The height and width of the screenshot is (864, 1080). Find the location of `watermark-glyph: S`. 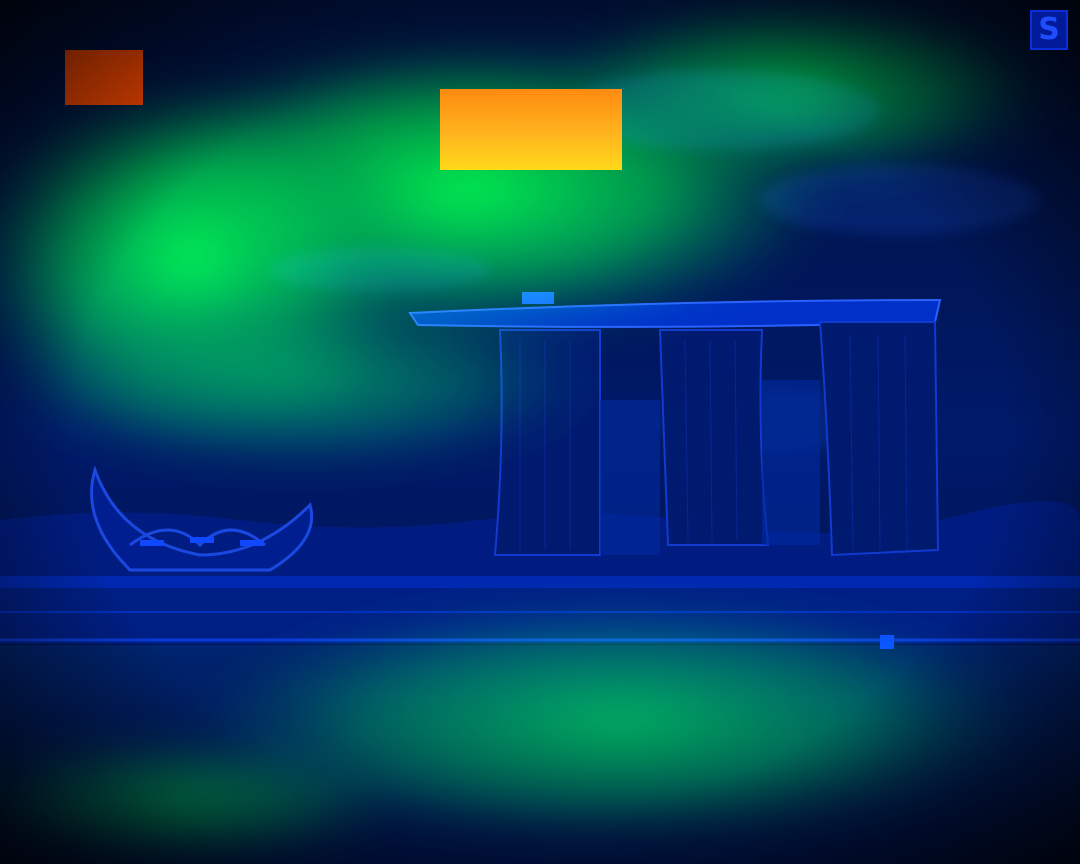

watermark-glyph: S is located at coordinates (1049, 29).